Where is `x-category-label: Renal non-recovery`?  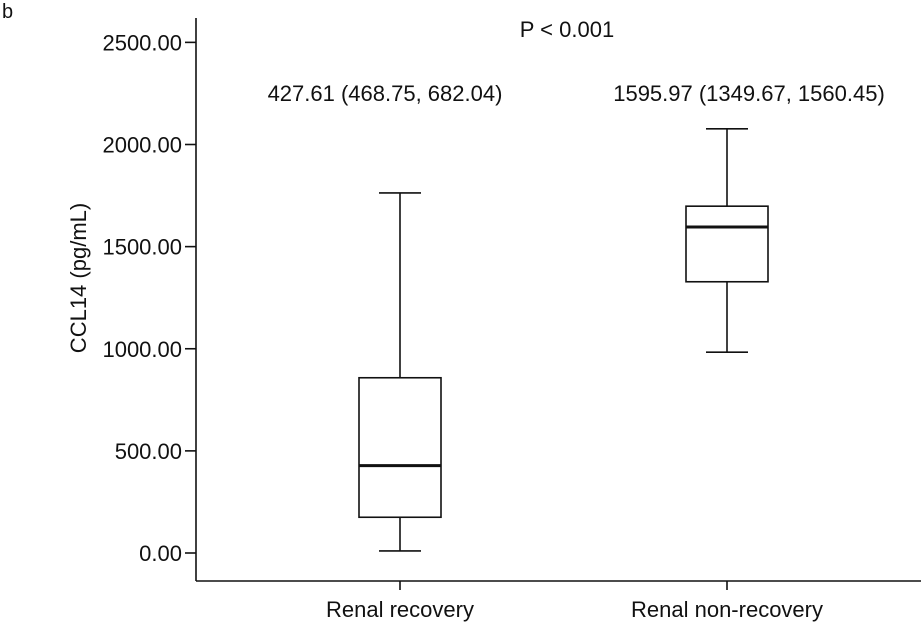 x-category-label: Renal non-recovery is located at coordinates (727, 609).